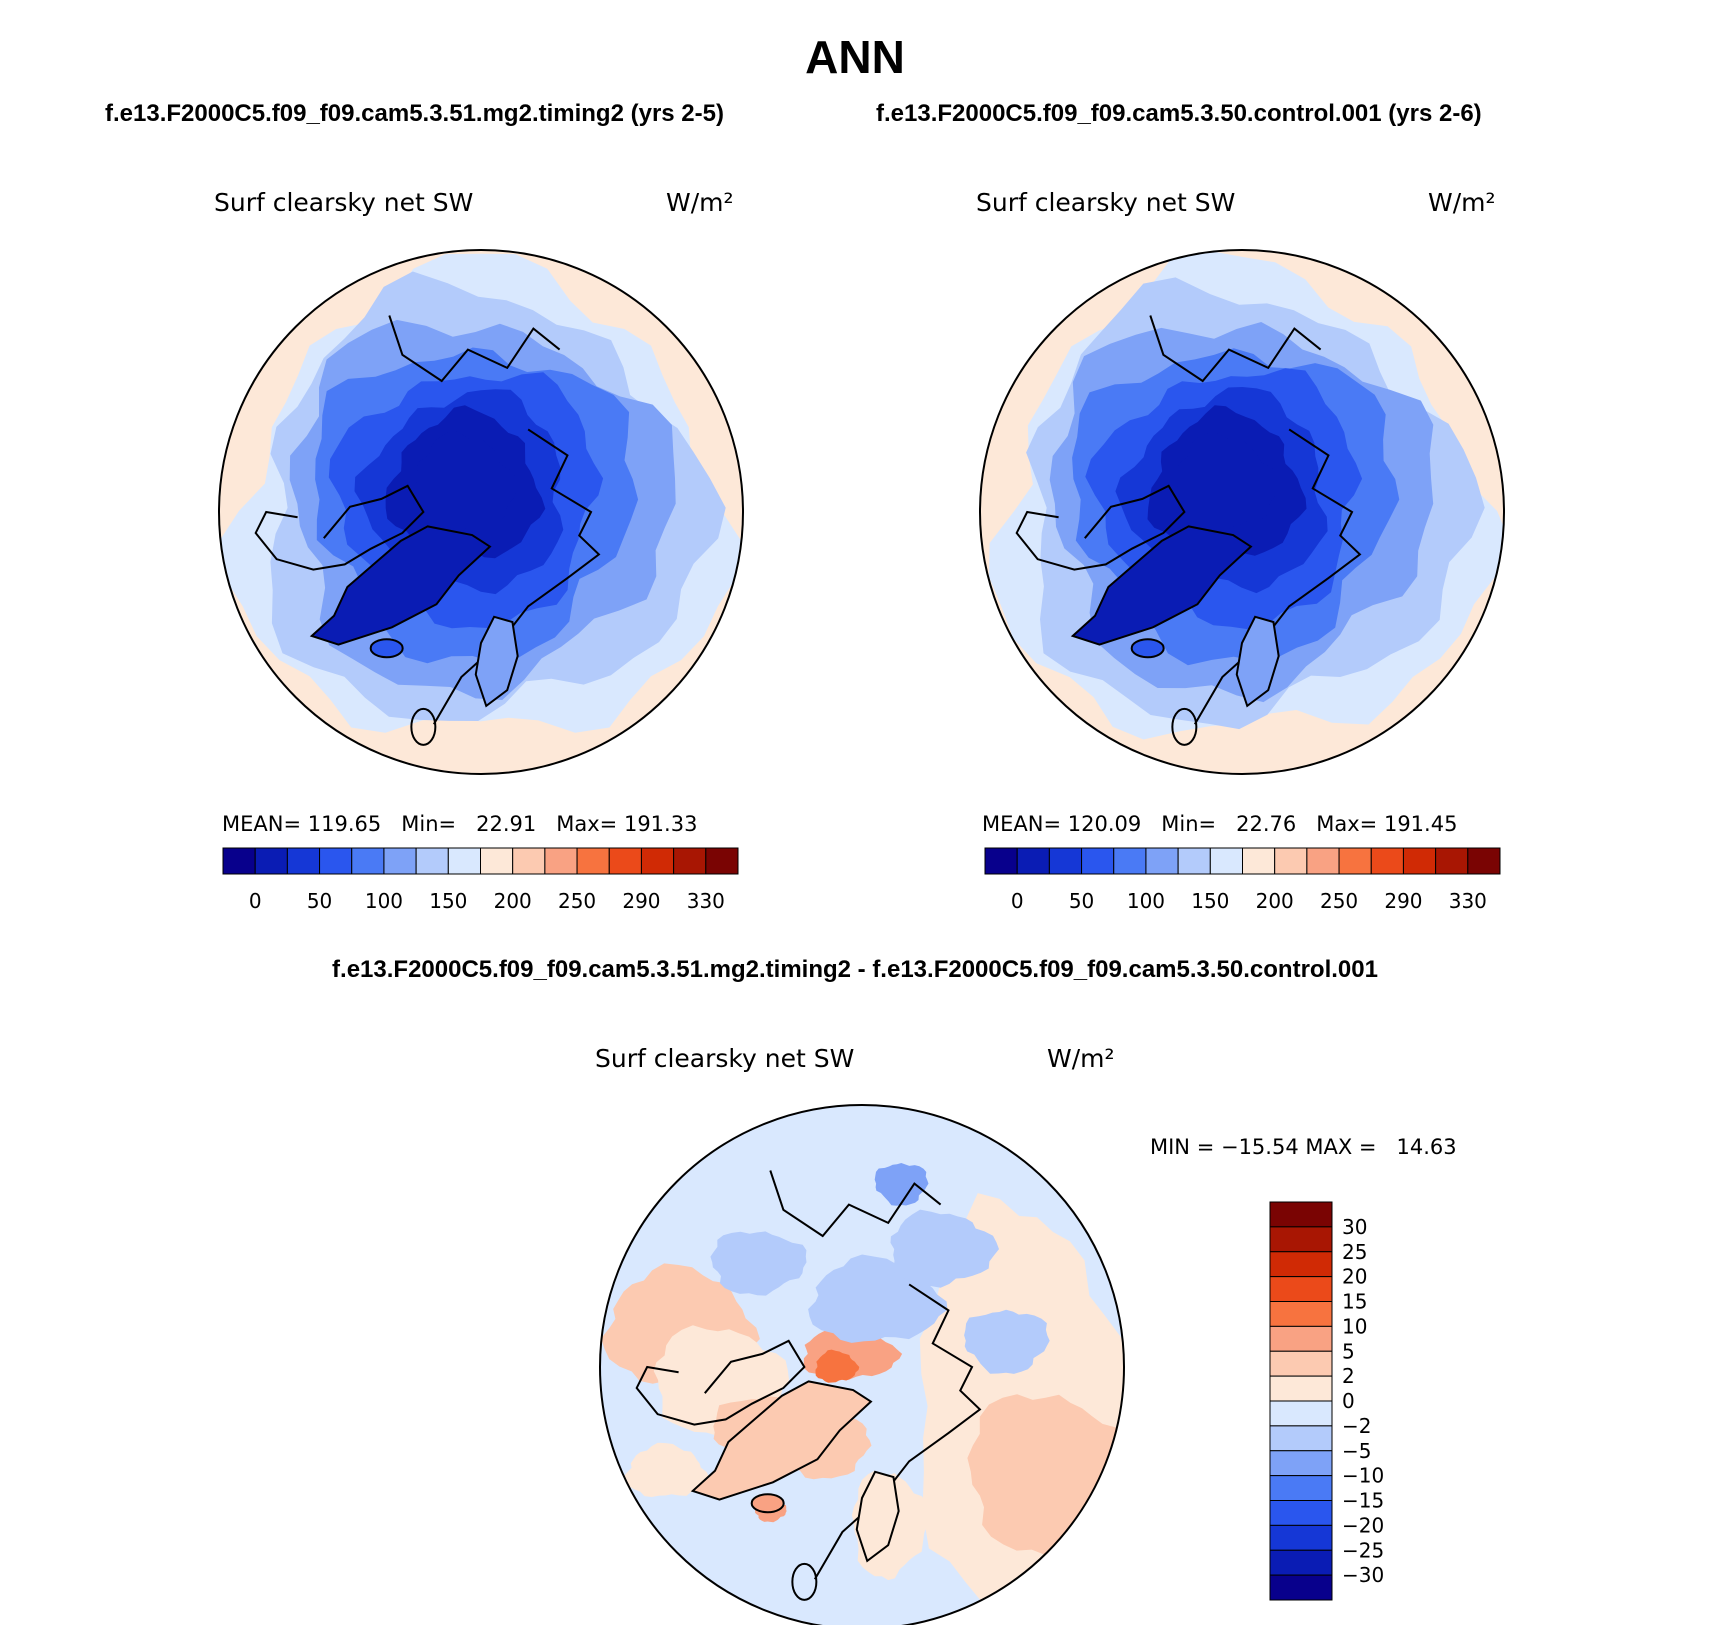  Describe the element at coordinates (513, 901) in the screenshot. I see `colorbar-tick-label: 200` at that location.